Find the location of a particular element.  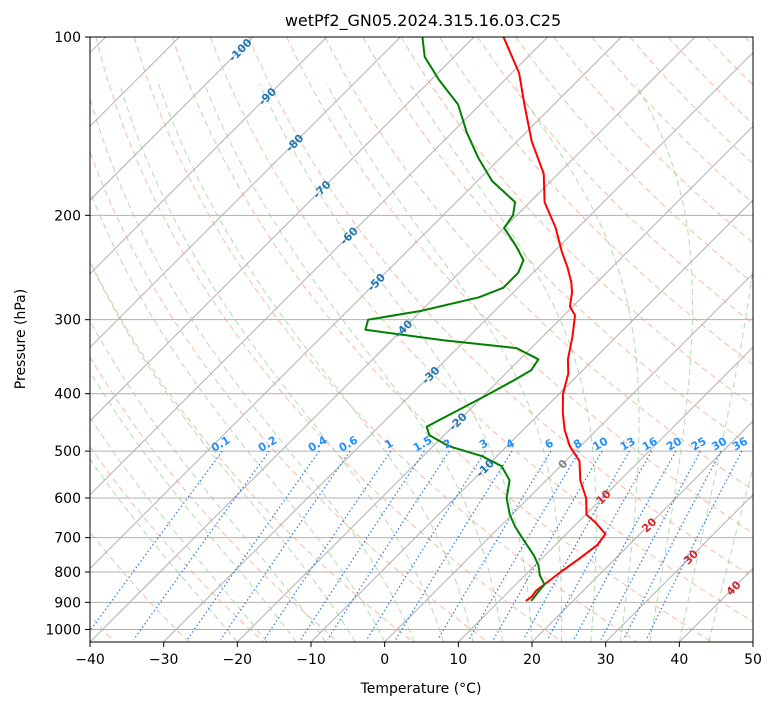

y-tick-label: 900 is located at coordinates (67, 603).